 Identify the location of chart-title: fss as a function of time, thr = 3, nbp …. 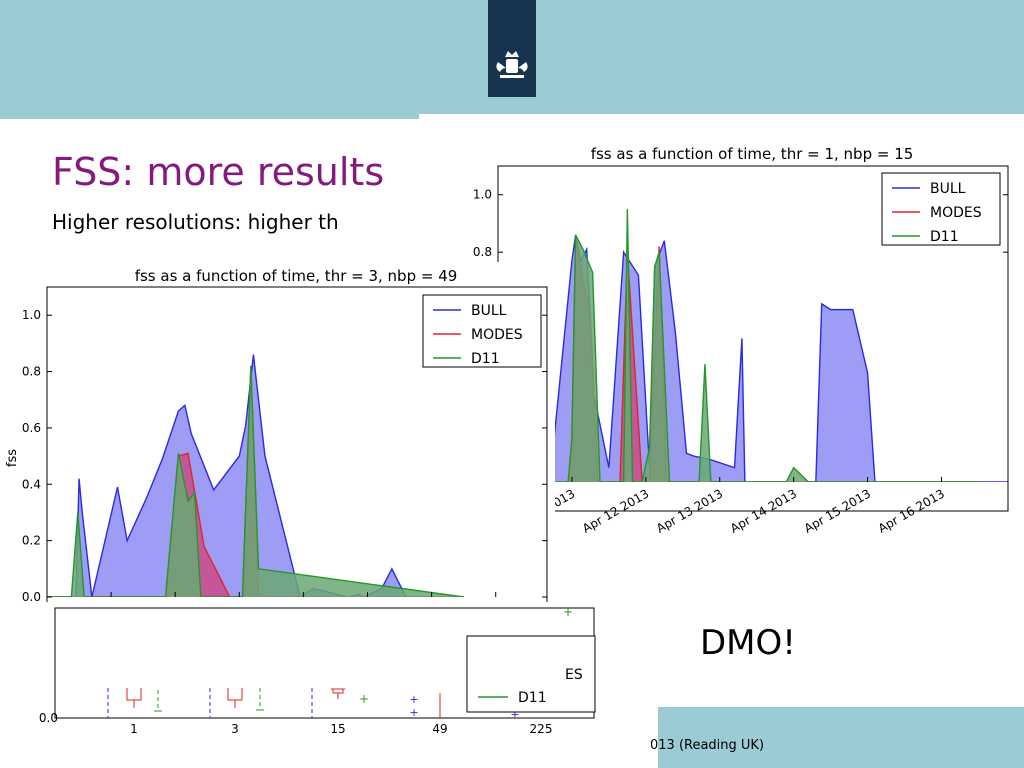
(296, 276).